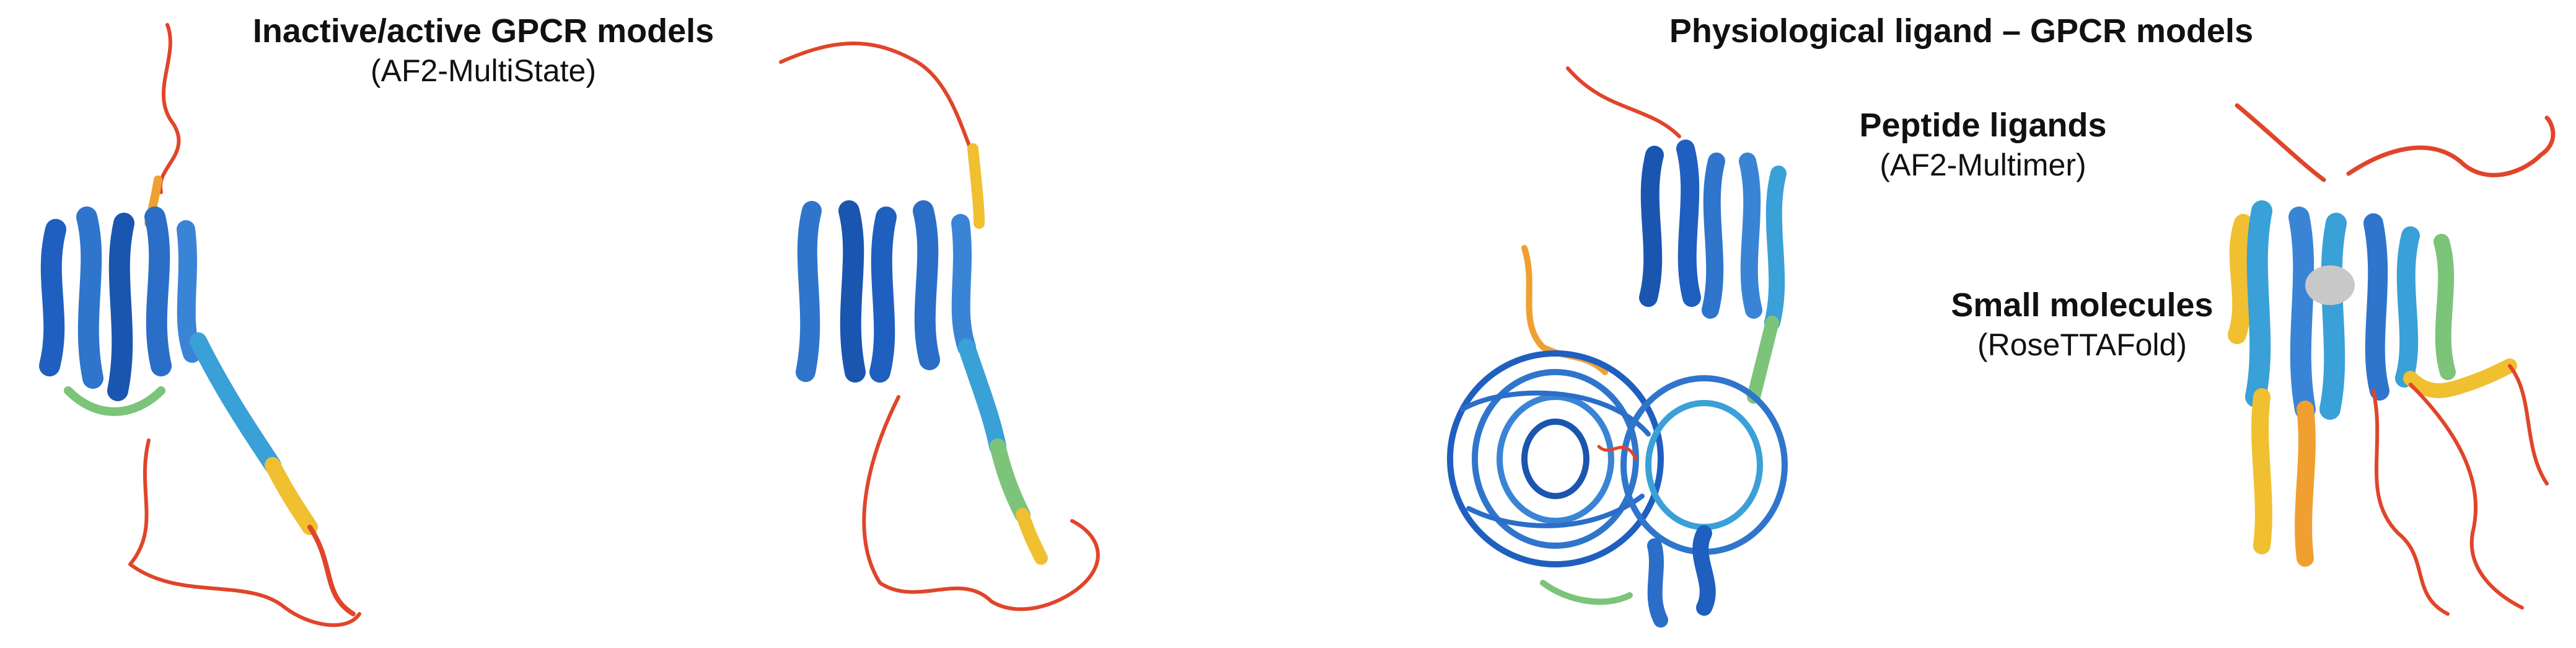 The height and width of the screenshot is (648, 2576). Describe the element at coordinates (2082, 325) in the screenshot. I see `small-molecules-label: Small molecules (RoseTTAFold)` at that location.